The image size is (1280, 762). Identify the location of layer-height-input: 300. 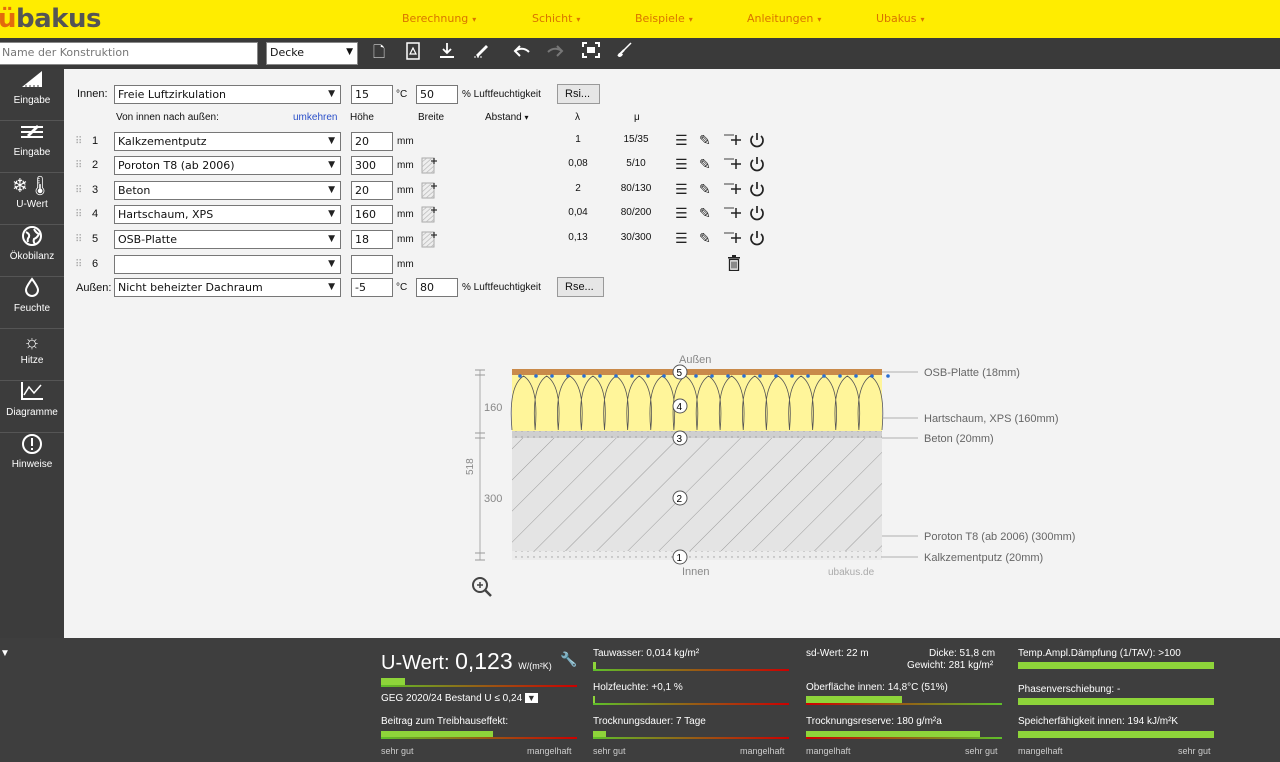
(372, 165).